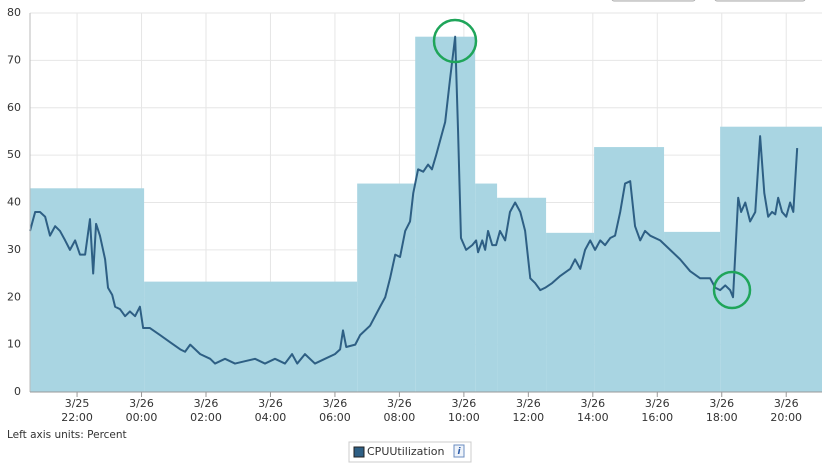 This screenshot has height=466, width=823. I want to click on x-tick-label: 3/26 08:00, so click(400, 410).